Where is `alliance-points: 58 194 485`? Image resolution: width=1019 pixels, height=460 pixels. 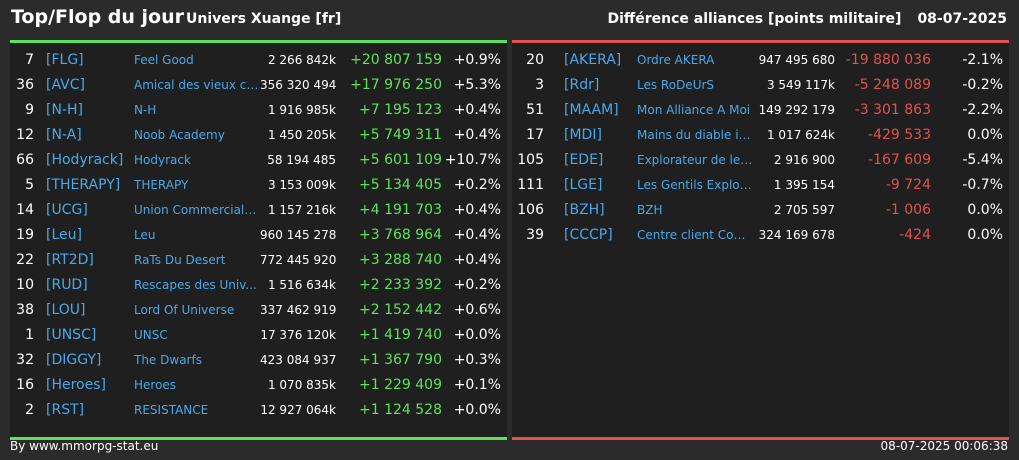
alliance-points: 58 194 485 is located at coordinates (301, 160).